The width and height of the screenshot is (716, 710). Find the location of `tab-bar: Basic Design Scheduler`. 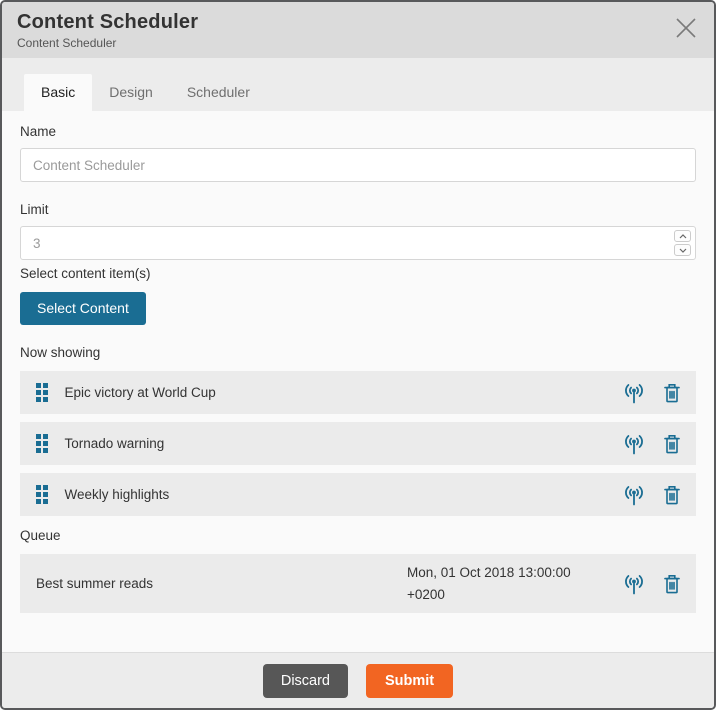

tab-bar: Basic Design Scheduler is located at coordinates (358, 84).